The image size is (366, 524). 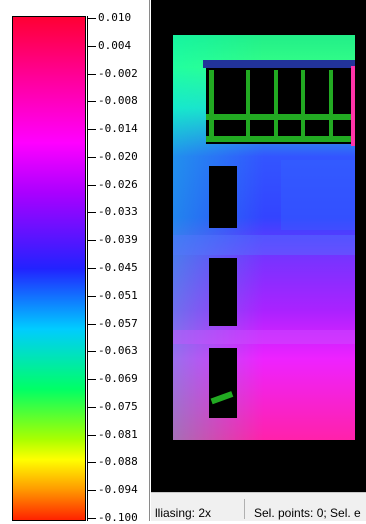 What do you see at coordinates (244, 509) in the screenshot?
I see `status-separator` at bounding box center [244, 509].